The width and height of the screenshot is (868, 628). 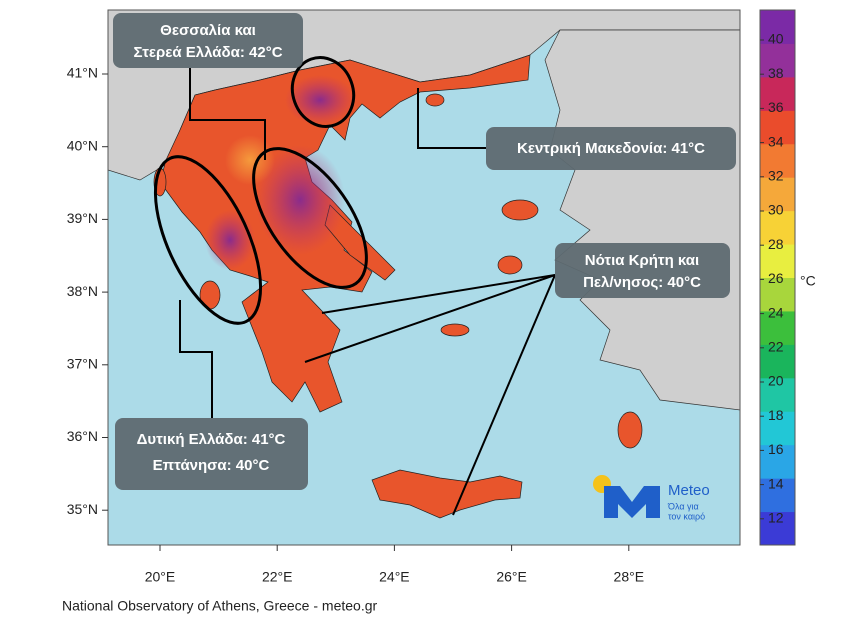 I want to click on colorbar-tick-label: 32, so click(x=776, y=176).